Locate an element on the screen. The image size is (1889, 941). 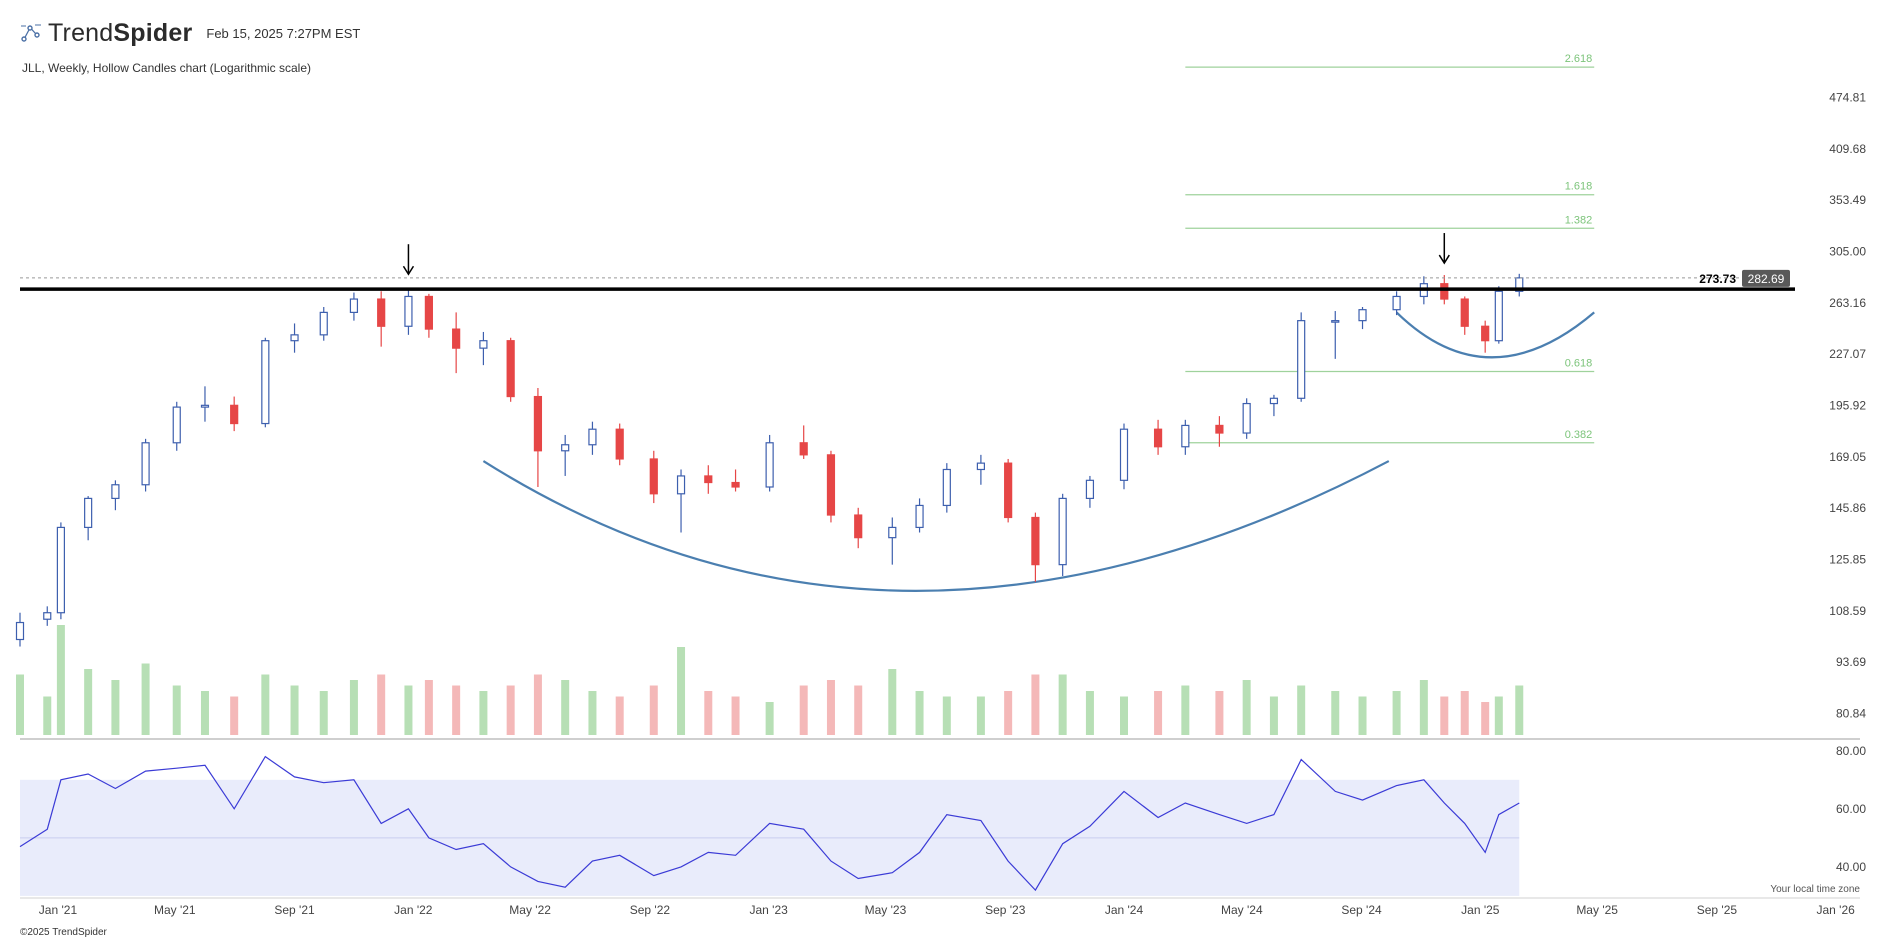
last-price-tag is located at coordinates (1766, 278).